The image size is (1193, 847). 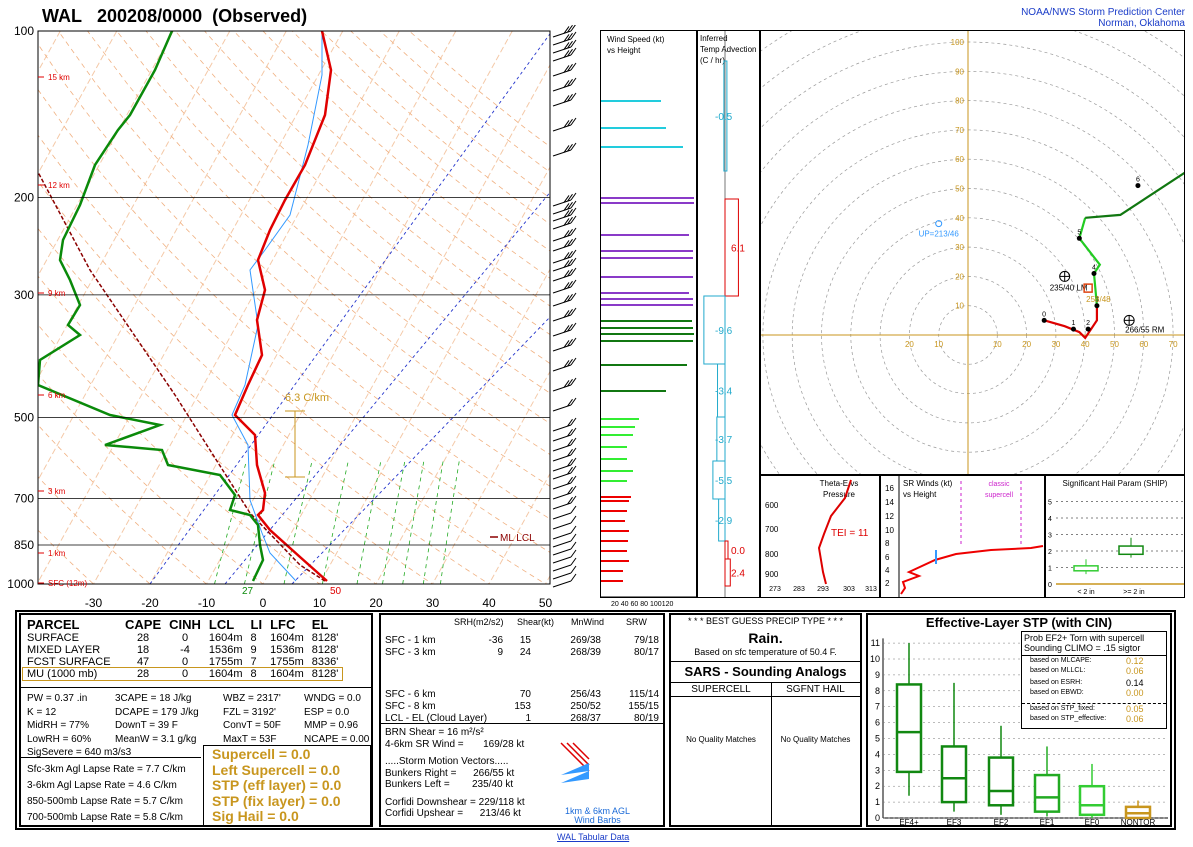 What do you see at coordinates (939, 234) in the screenshot?
I see `up-label: UP=213/46` at bounding box center [939, 234].